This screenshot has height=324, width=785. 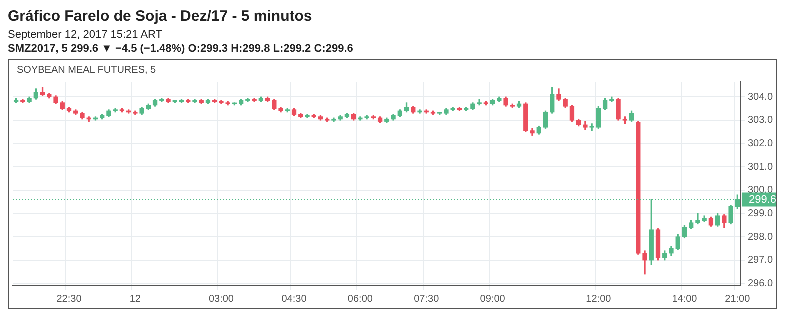 I want to click on x-tick-label: 22:30, so click(x=69, y=299).